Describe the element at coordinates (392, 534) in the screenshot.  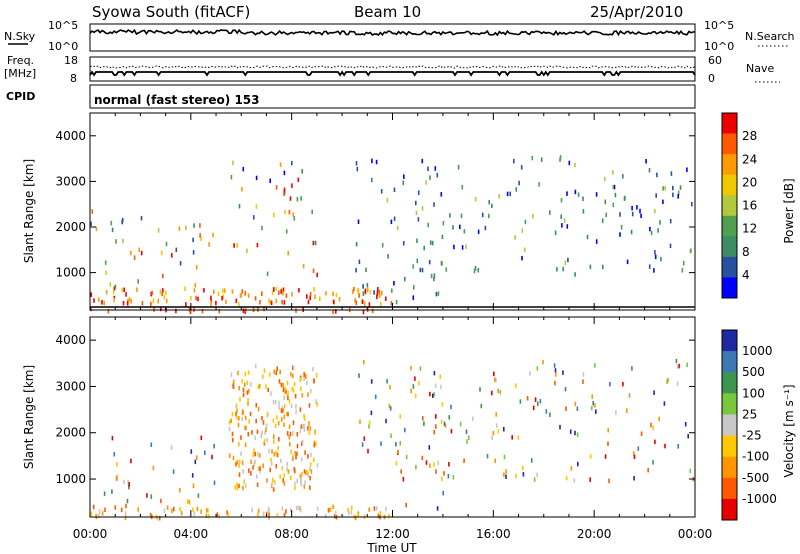
I see `time-tick-label: 12:00` at that location.